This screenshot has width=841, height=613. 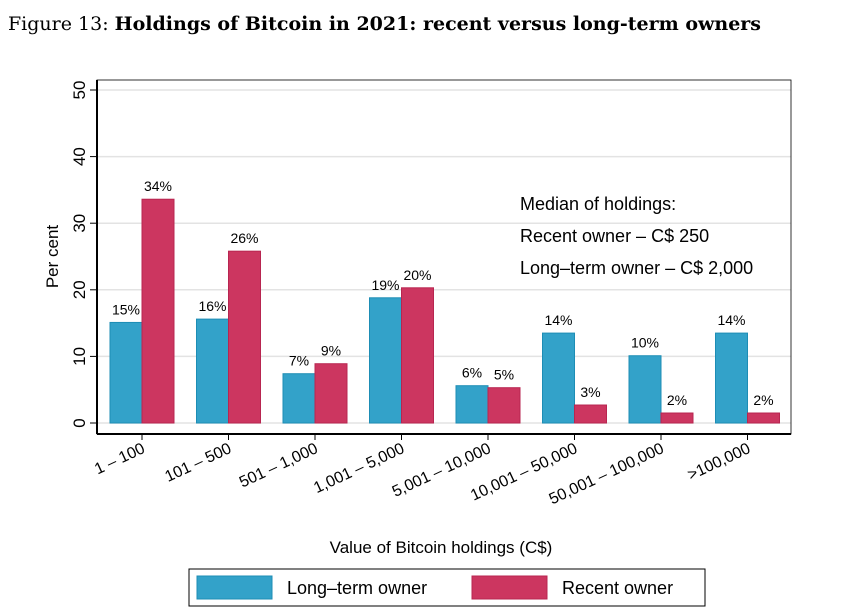 I want to click on annotation-line: Long–term owner – C$ 2,000, so click(x=636, y=268).